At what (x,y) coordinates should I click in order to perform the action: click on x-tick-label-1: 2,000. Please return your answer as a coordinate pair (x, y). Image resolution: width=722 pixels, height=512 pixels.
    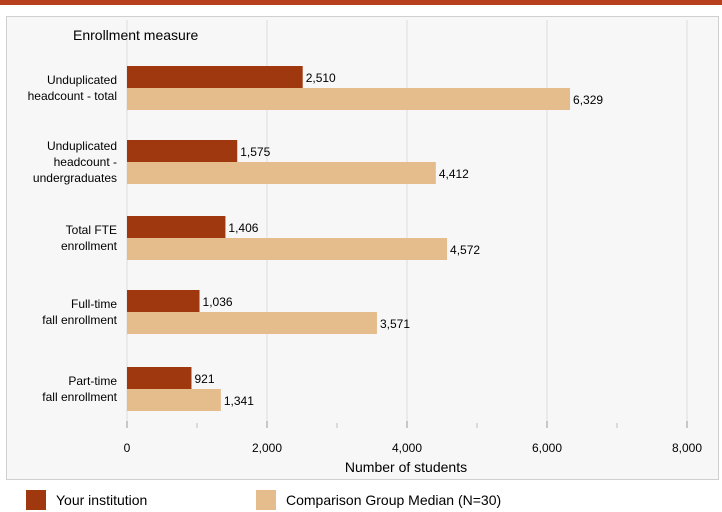
    Looking at the image, I should click on (267, 448).